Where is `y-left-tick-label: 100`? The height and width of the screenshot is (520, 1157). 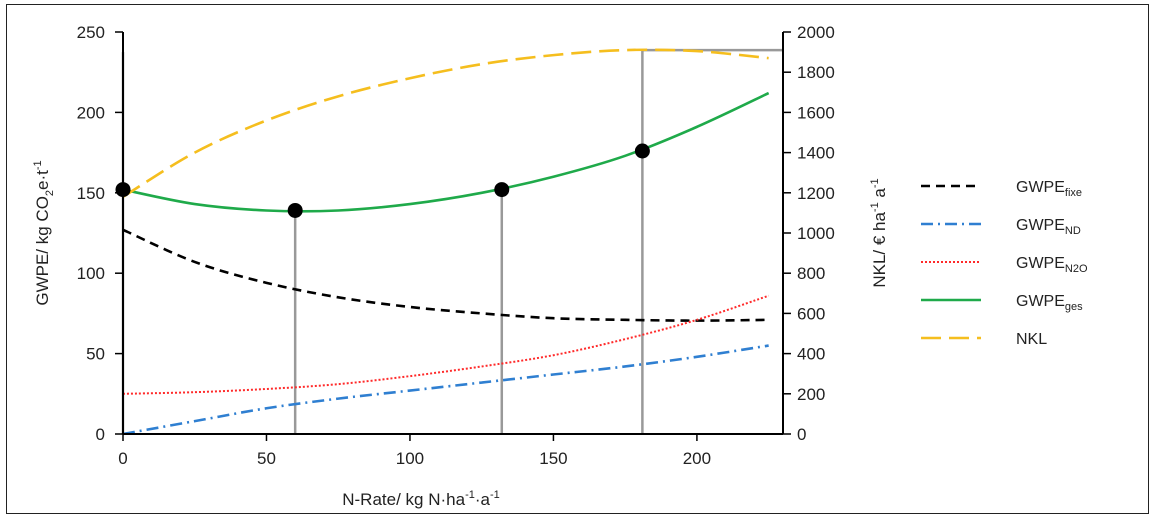
y-left-tick-label: 100 is located at coordinates (91, 273).